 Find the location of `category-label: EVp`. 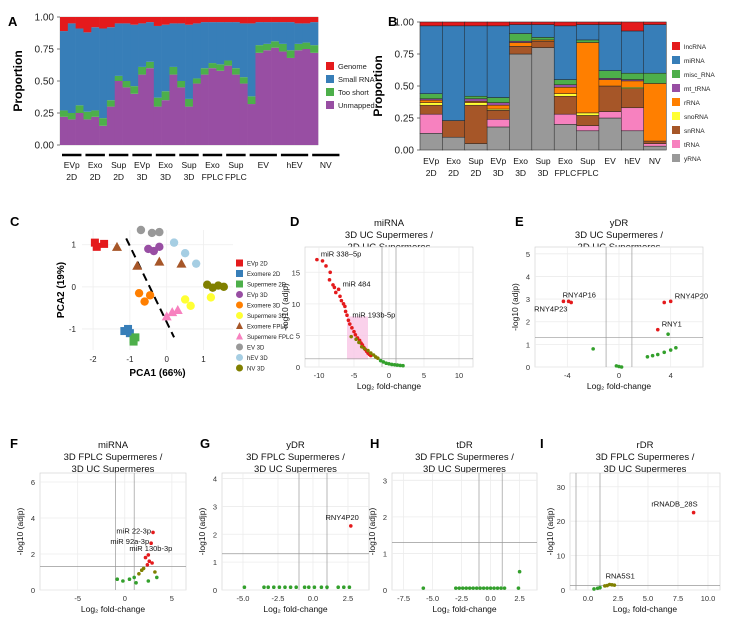

category-label: EVp is located at coordinates (431, 161).